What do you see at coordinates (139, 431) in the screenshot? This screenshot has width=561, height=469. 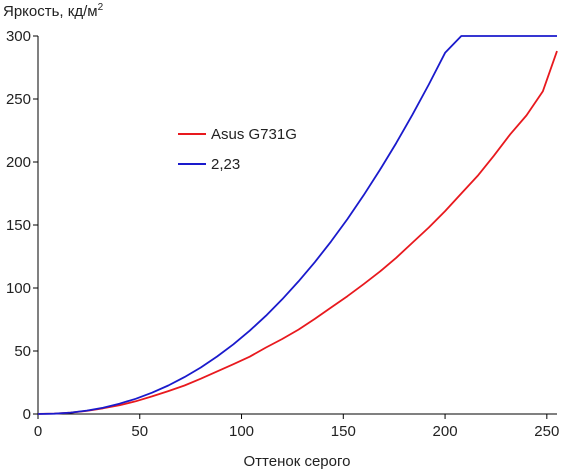 I see `x-tick-label: 50` at bounding box center [139, 431].